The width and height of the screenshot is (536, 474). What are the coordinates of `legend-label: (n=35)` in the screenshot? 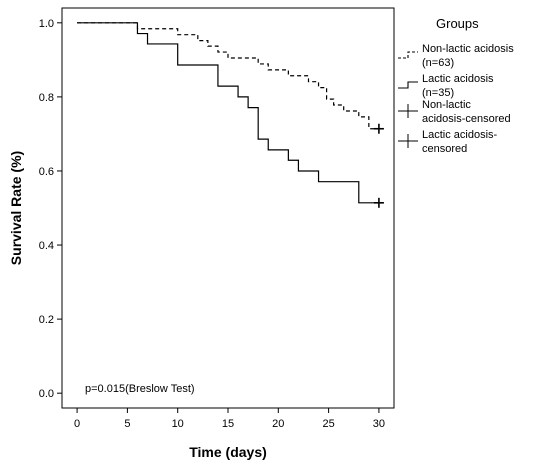 It's located at (438, 93).